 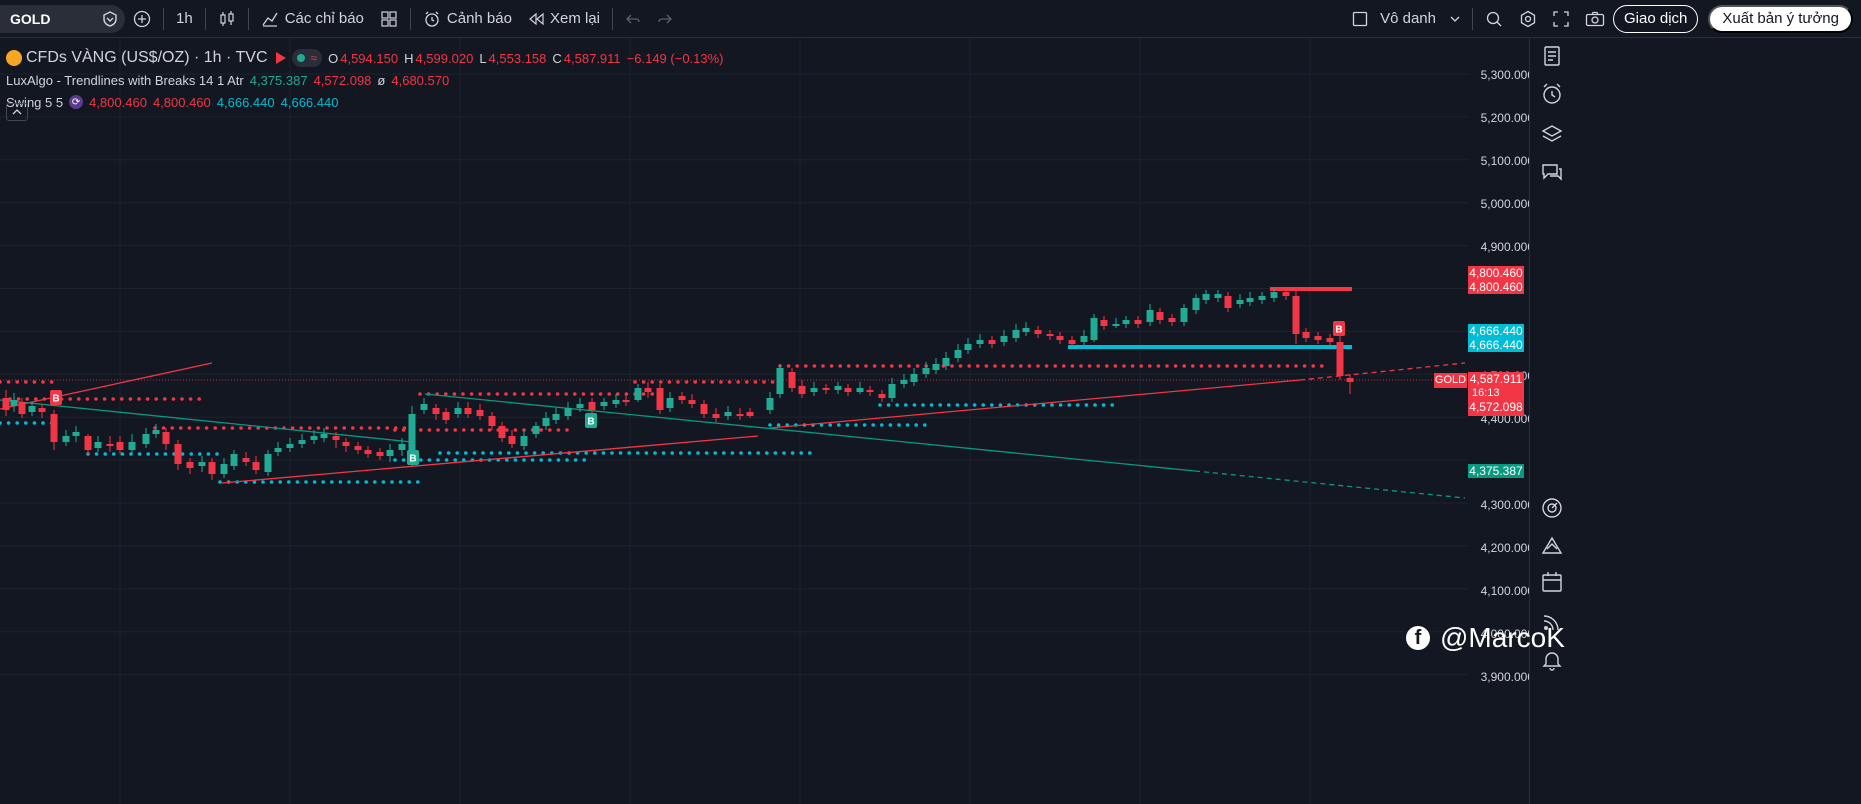 I want to click on fullscreen-icon, so click(x=1561, y=18).